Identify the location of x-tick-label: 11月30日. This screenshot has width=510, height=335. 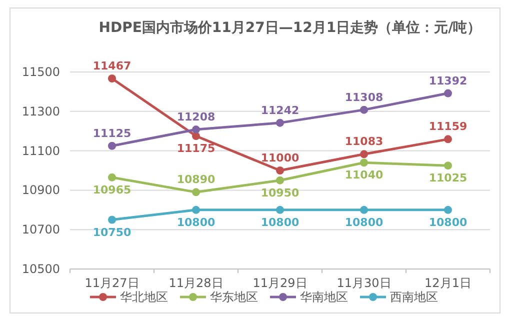
(364, 283).